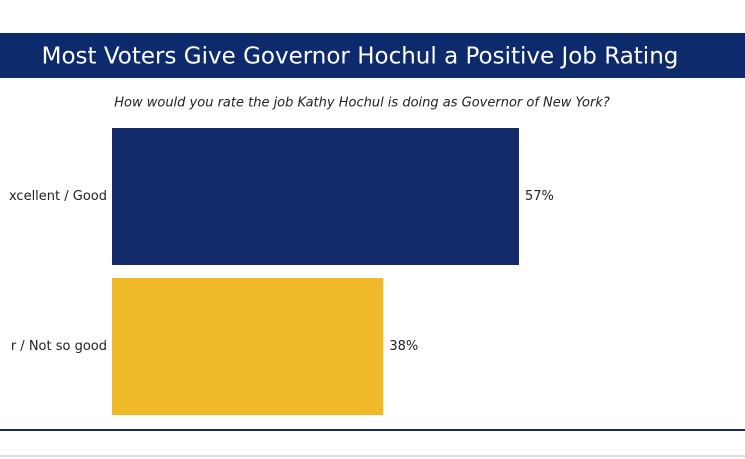 The width and height of the screenshot is (745, 459). What do you see at coordinates (59, 346) in the screenshot?
I see `category-label: r / Not so good` at bounding box center [59, 346].